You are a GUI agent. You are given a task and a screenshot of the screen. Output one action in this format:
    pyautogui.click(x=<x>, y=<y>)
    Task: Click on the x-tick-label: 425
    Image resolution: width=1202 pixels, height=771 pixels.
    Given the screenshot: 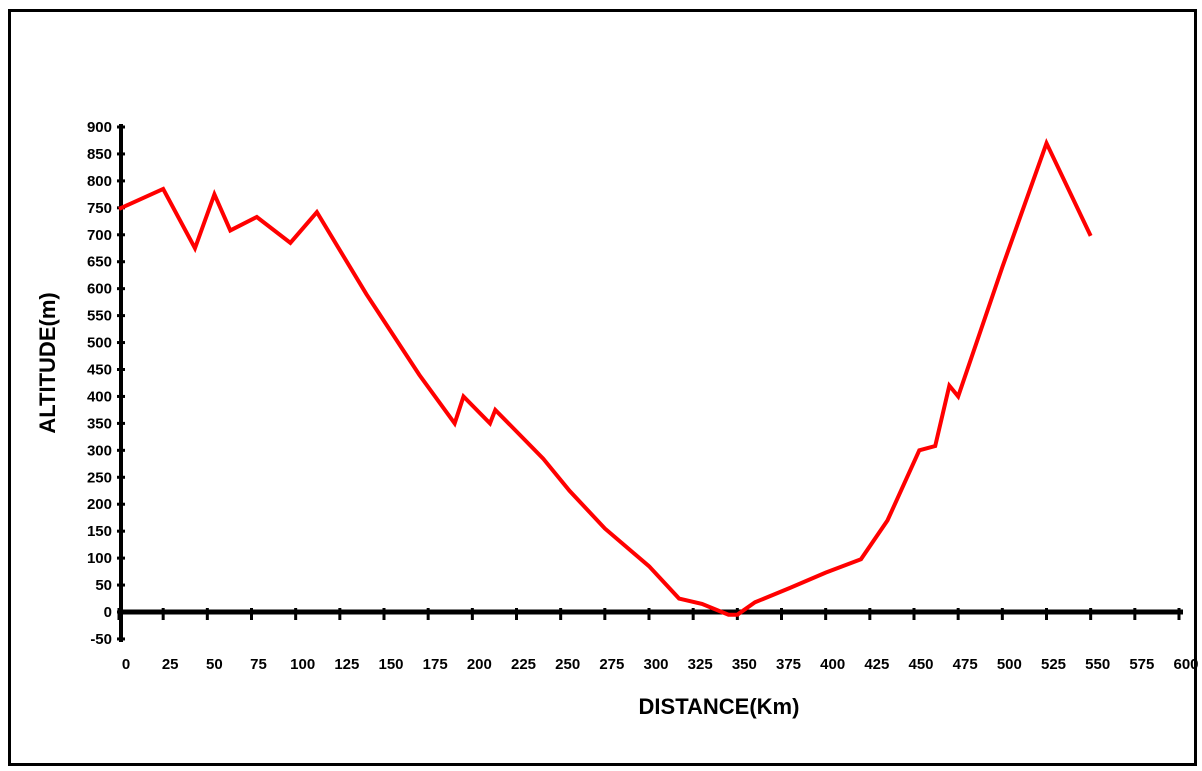 What is the action you would take?
    pyautogui.click(x=876, y=664)
    